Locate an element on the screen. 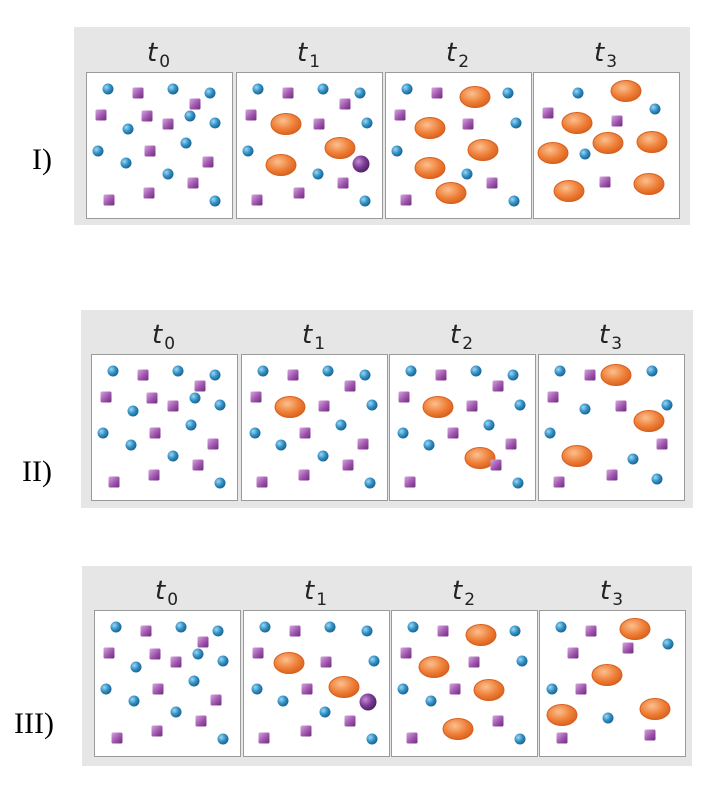  time-subscript: 3 is located at coordinates (617, 344).